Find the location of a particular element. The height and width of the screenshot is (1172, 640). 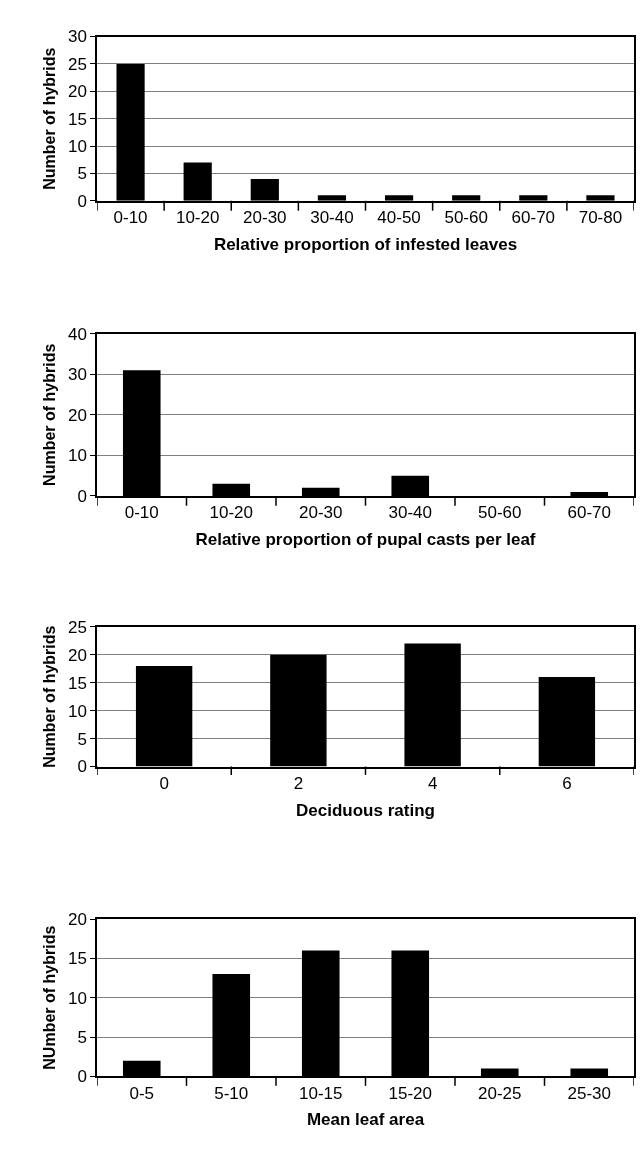

x-tick-label: 25-30 is located at coordinates (589, 1093).